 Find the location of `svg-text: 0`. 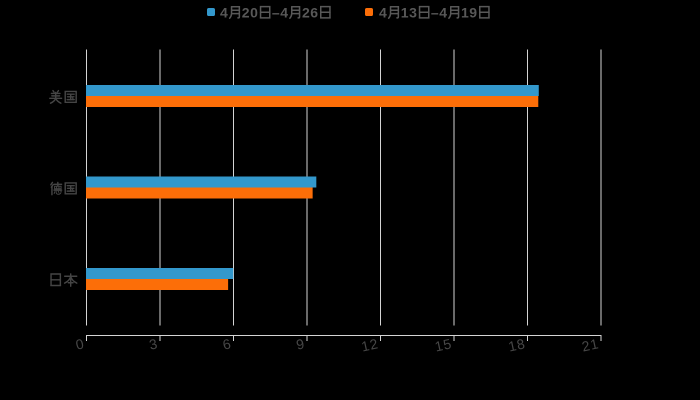

svg-text: 0 is located at coordinates (80, 343).